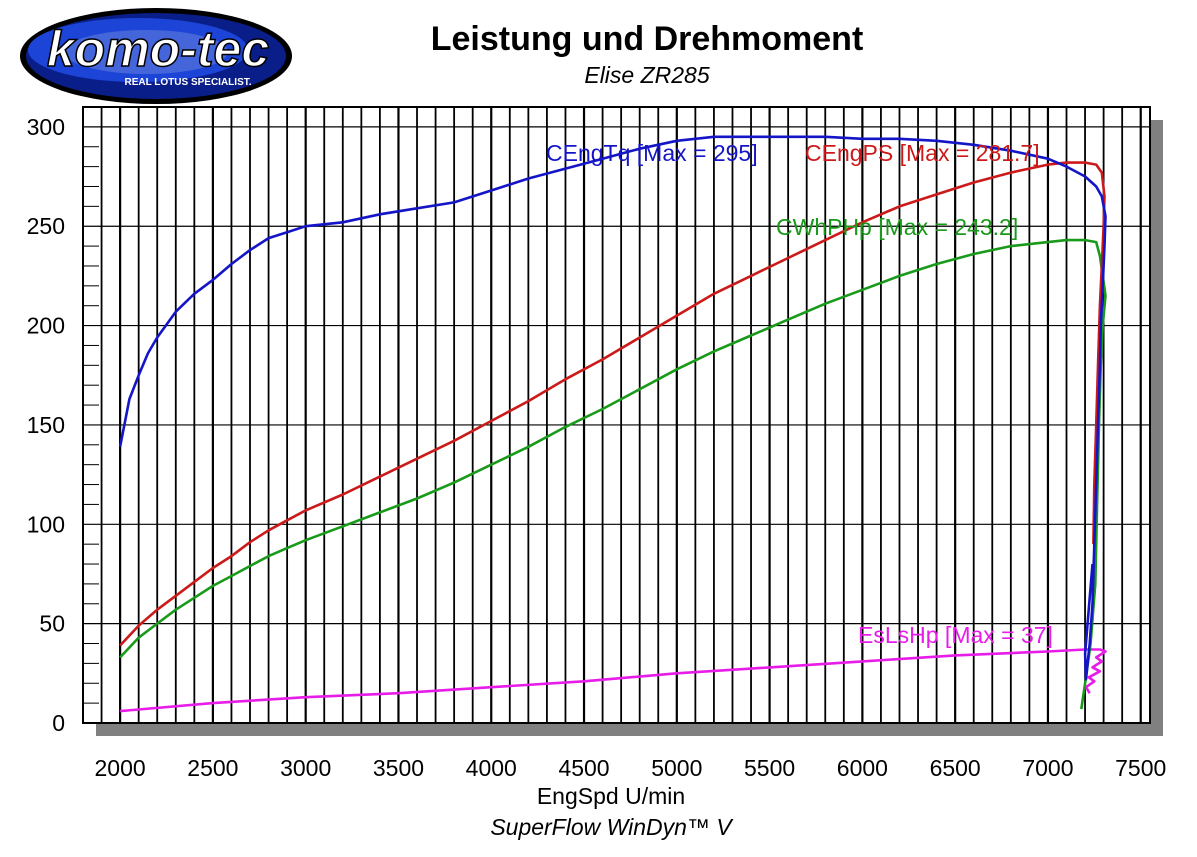 This screenshot has width=1197, height=857. What do you see at coordinates (955, 635) in the screenshot?
I see `series-label-eslshp: EsLsHp [Max = 37]` at bounding box center [955, 635].